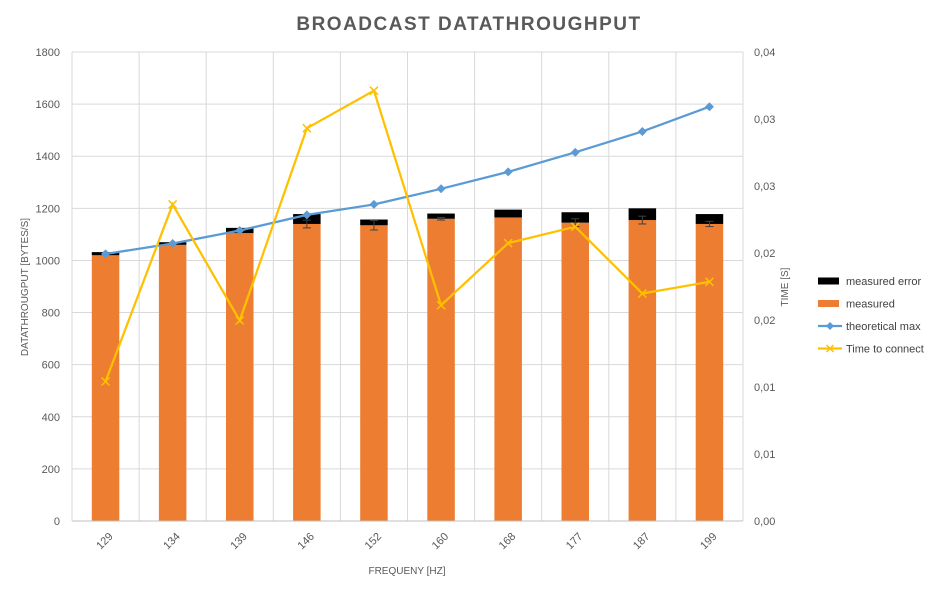  What do you see at coordinates (883, 327) in the screenshot?
I see `legend-label: theoretical max` at bounding box center [883, 327].